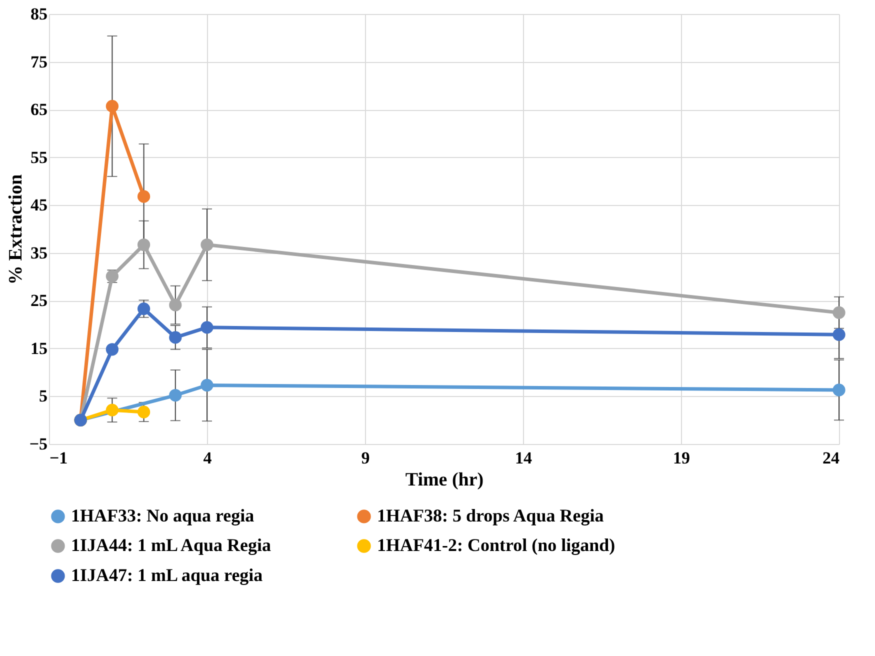 This screenshot has width=875, height=656. Describe the element at coordinates (681, 458) in the screenshot. I see `x-tick-label: 19` at that location.